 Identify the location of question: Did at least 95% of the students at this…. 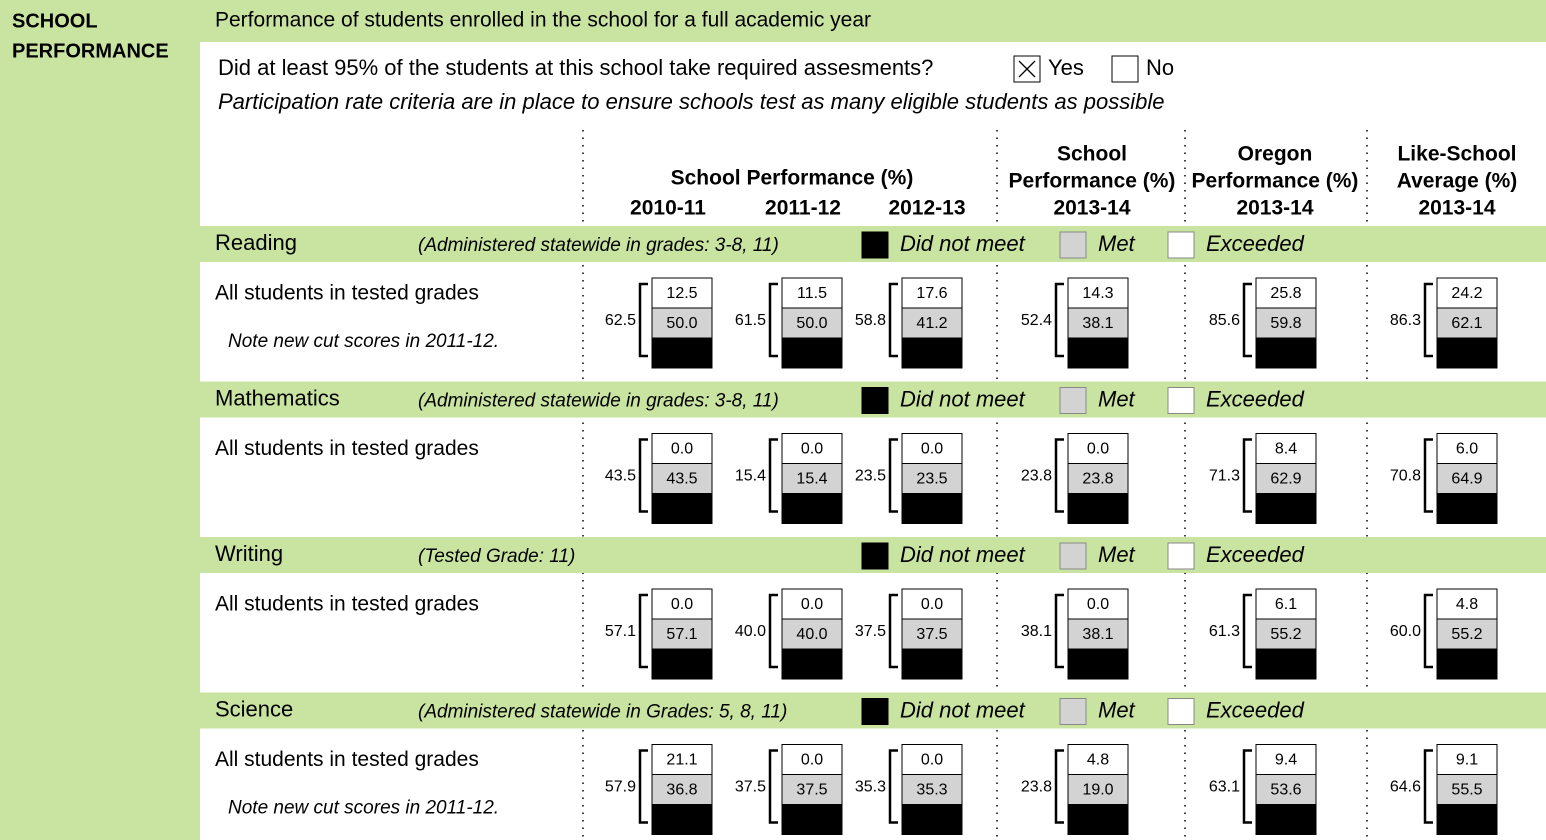
(575, 67).